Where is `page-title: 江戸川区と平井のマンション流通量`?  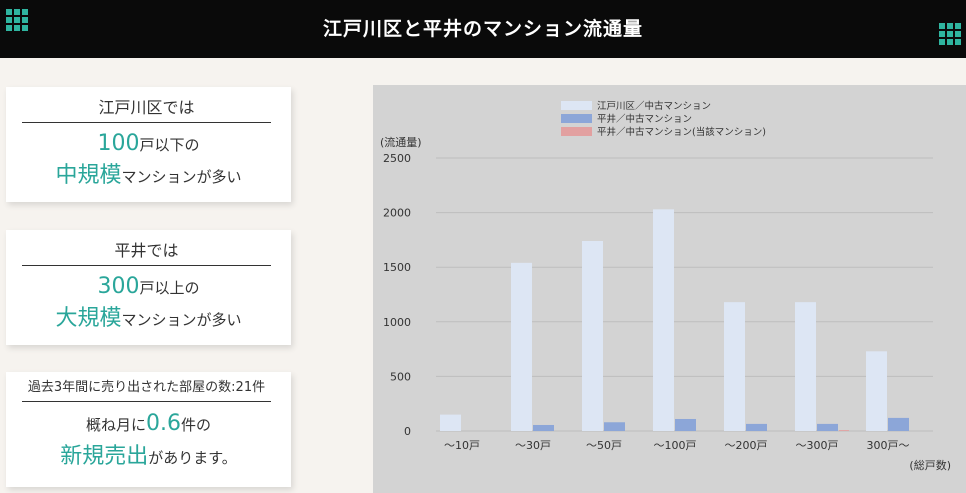
page-title: 江戸川区と平井のマンション流通量 is located at coordinates (482, 29).